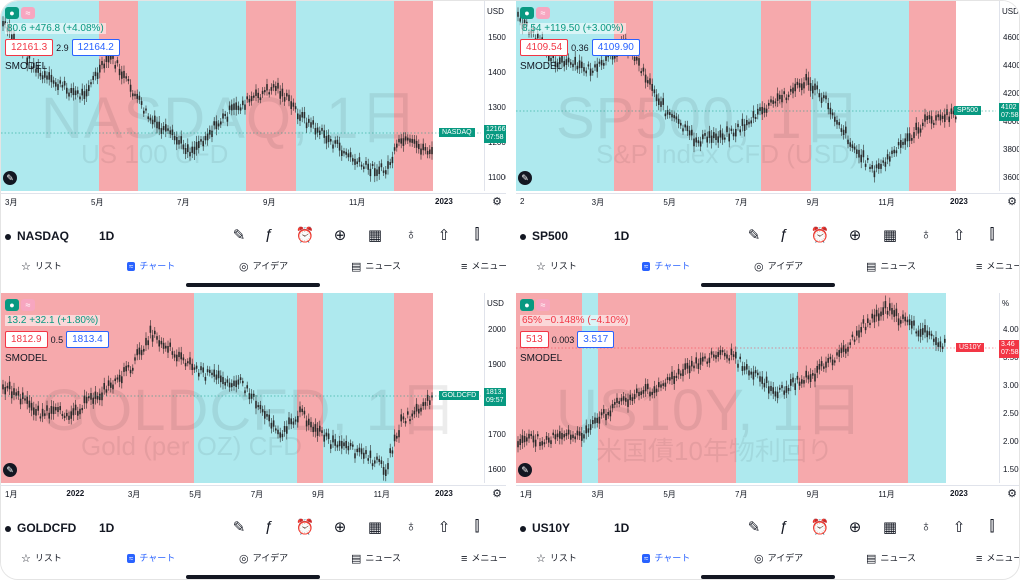 This screenshot has height=580, width=1020. Describe the element at coordinates (87, 339) in the screenshot. I see `ask-button: 1813.4` at that location.